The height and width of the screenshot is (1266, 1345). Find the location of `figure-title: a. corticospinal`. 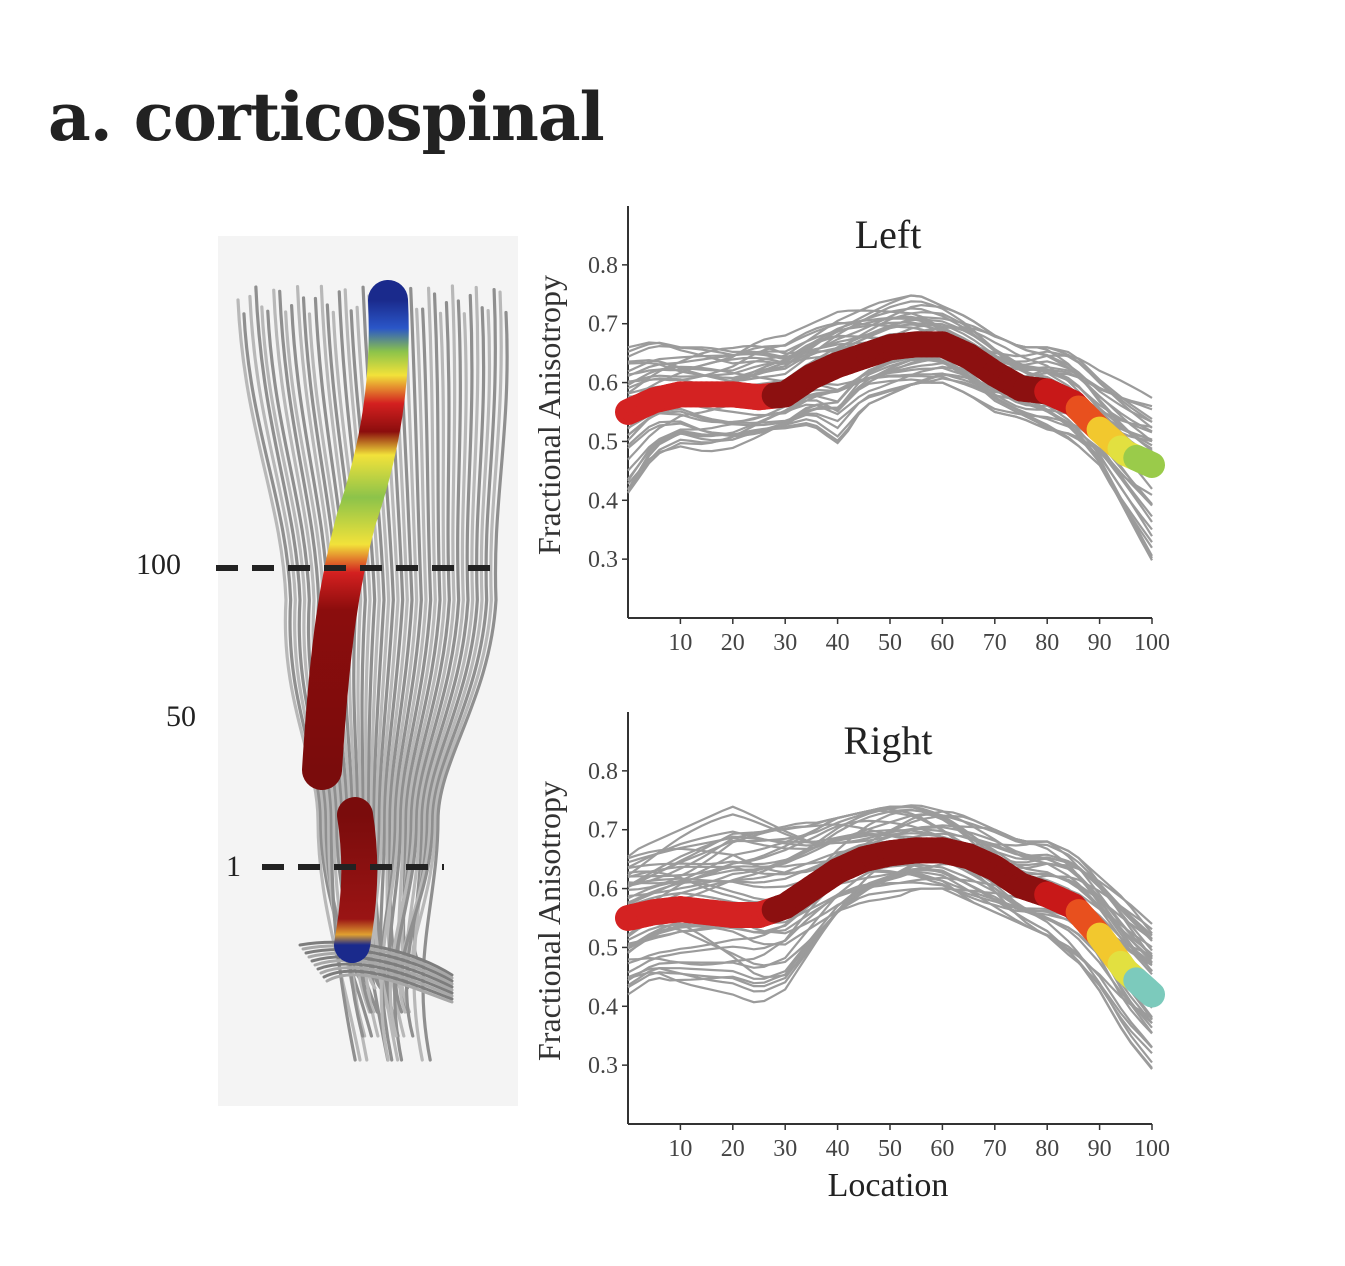

figure-title: a. corticospinal is located at coordinates (326, 117).